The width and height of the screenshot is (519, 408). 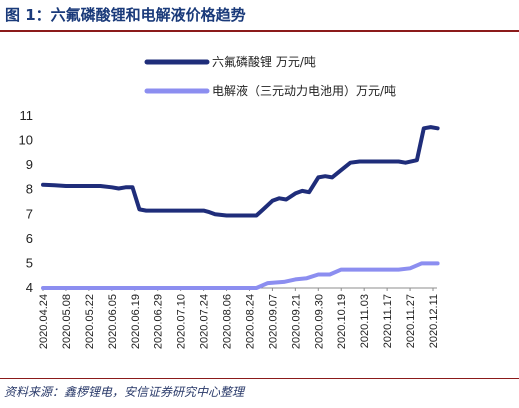 I want to click on legend: 六氟磷酸锂 万元/吨 电解液（三元动力电池用）万元/吨, so click(x=270, y=76).